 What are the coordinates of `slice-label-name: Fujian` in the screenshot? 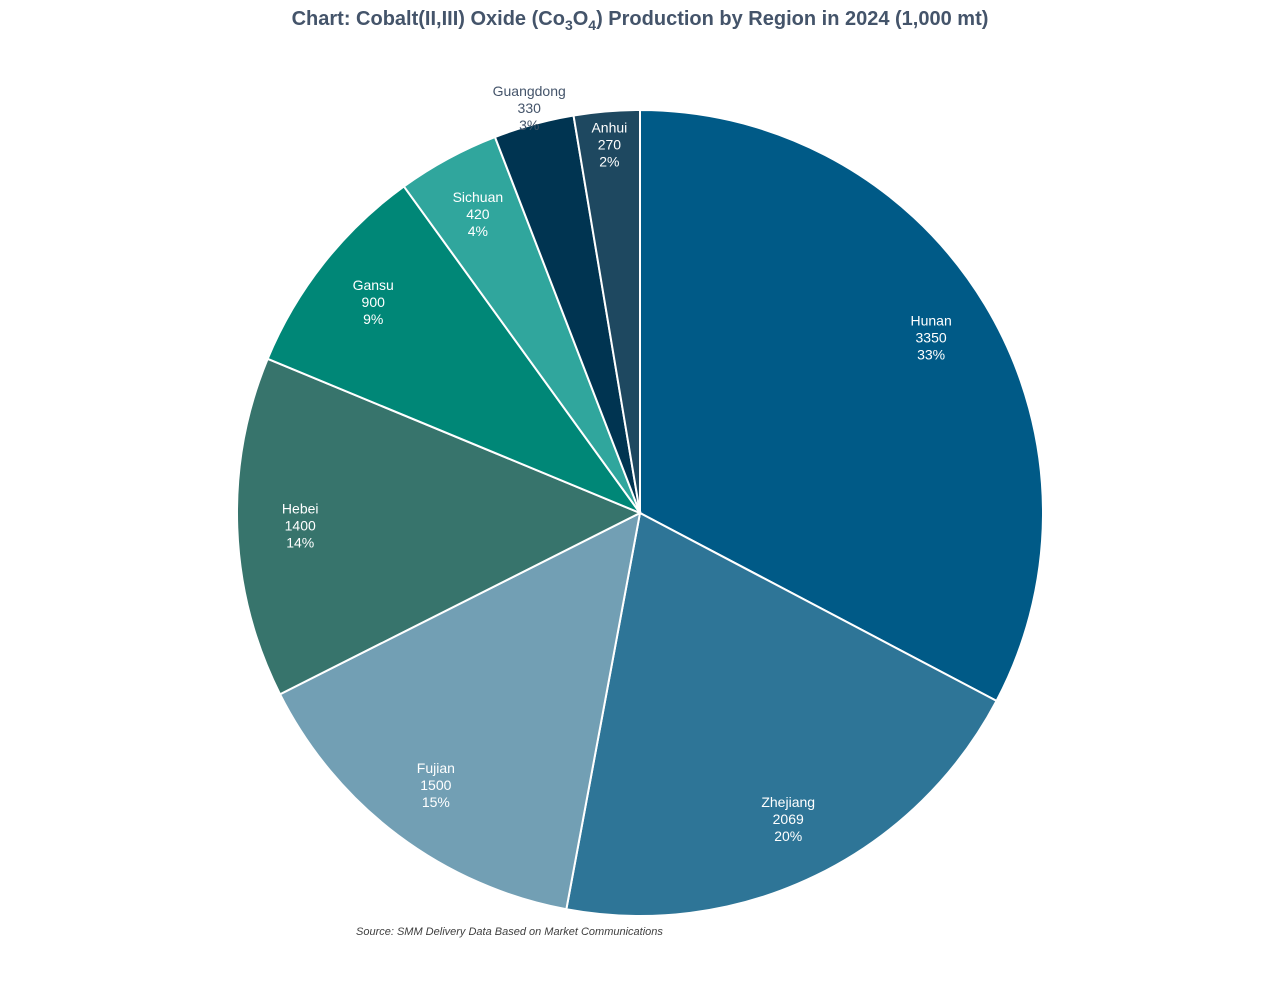 It's located at (436, 768).